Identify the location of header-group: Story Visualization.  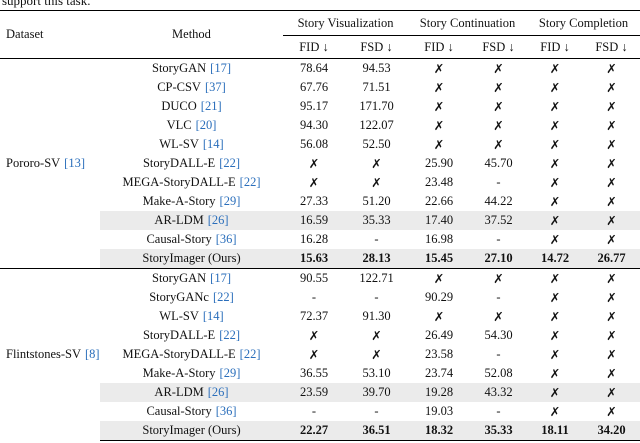
(346, 23).